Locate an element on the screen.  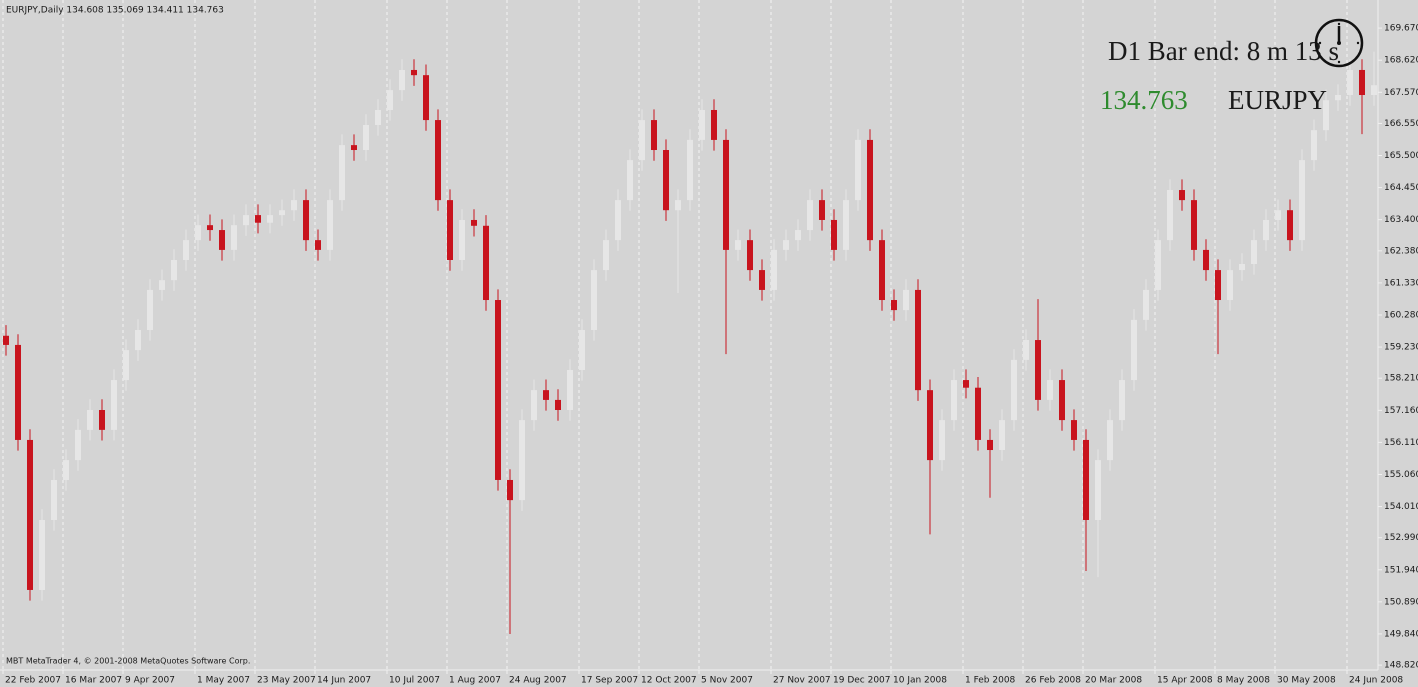
symbol: EURJPY is located at coordinates (1277, 100).